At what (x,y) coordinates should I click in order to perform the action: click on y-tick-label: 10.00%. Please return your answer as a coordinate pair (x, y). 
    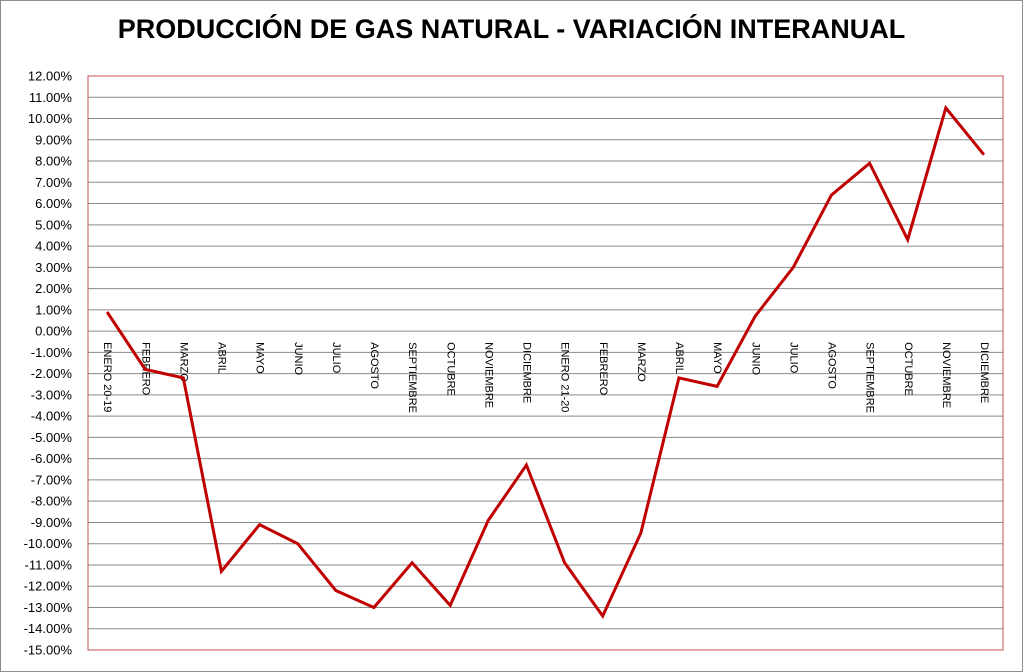
    Looking at the image, I should click on (50, 118).